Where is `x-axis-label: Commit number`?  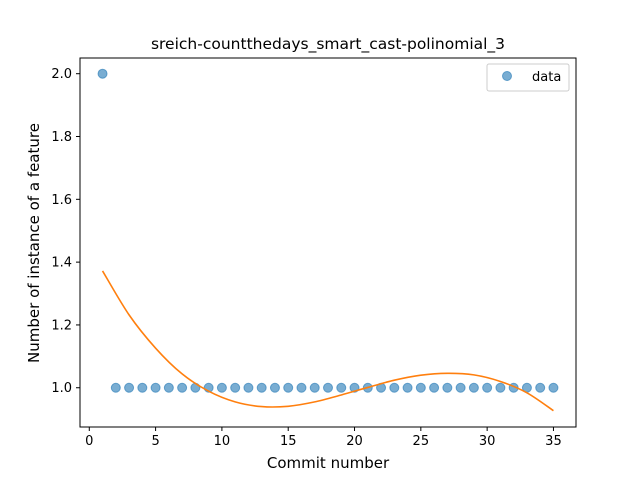
x-axis-label: Commit number is located at coordinates (328, 463).